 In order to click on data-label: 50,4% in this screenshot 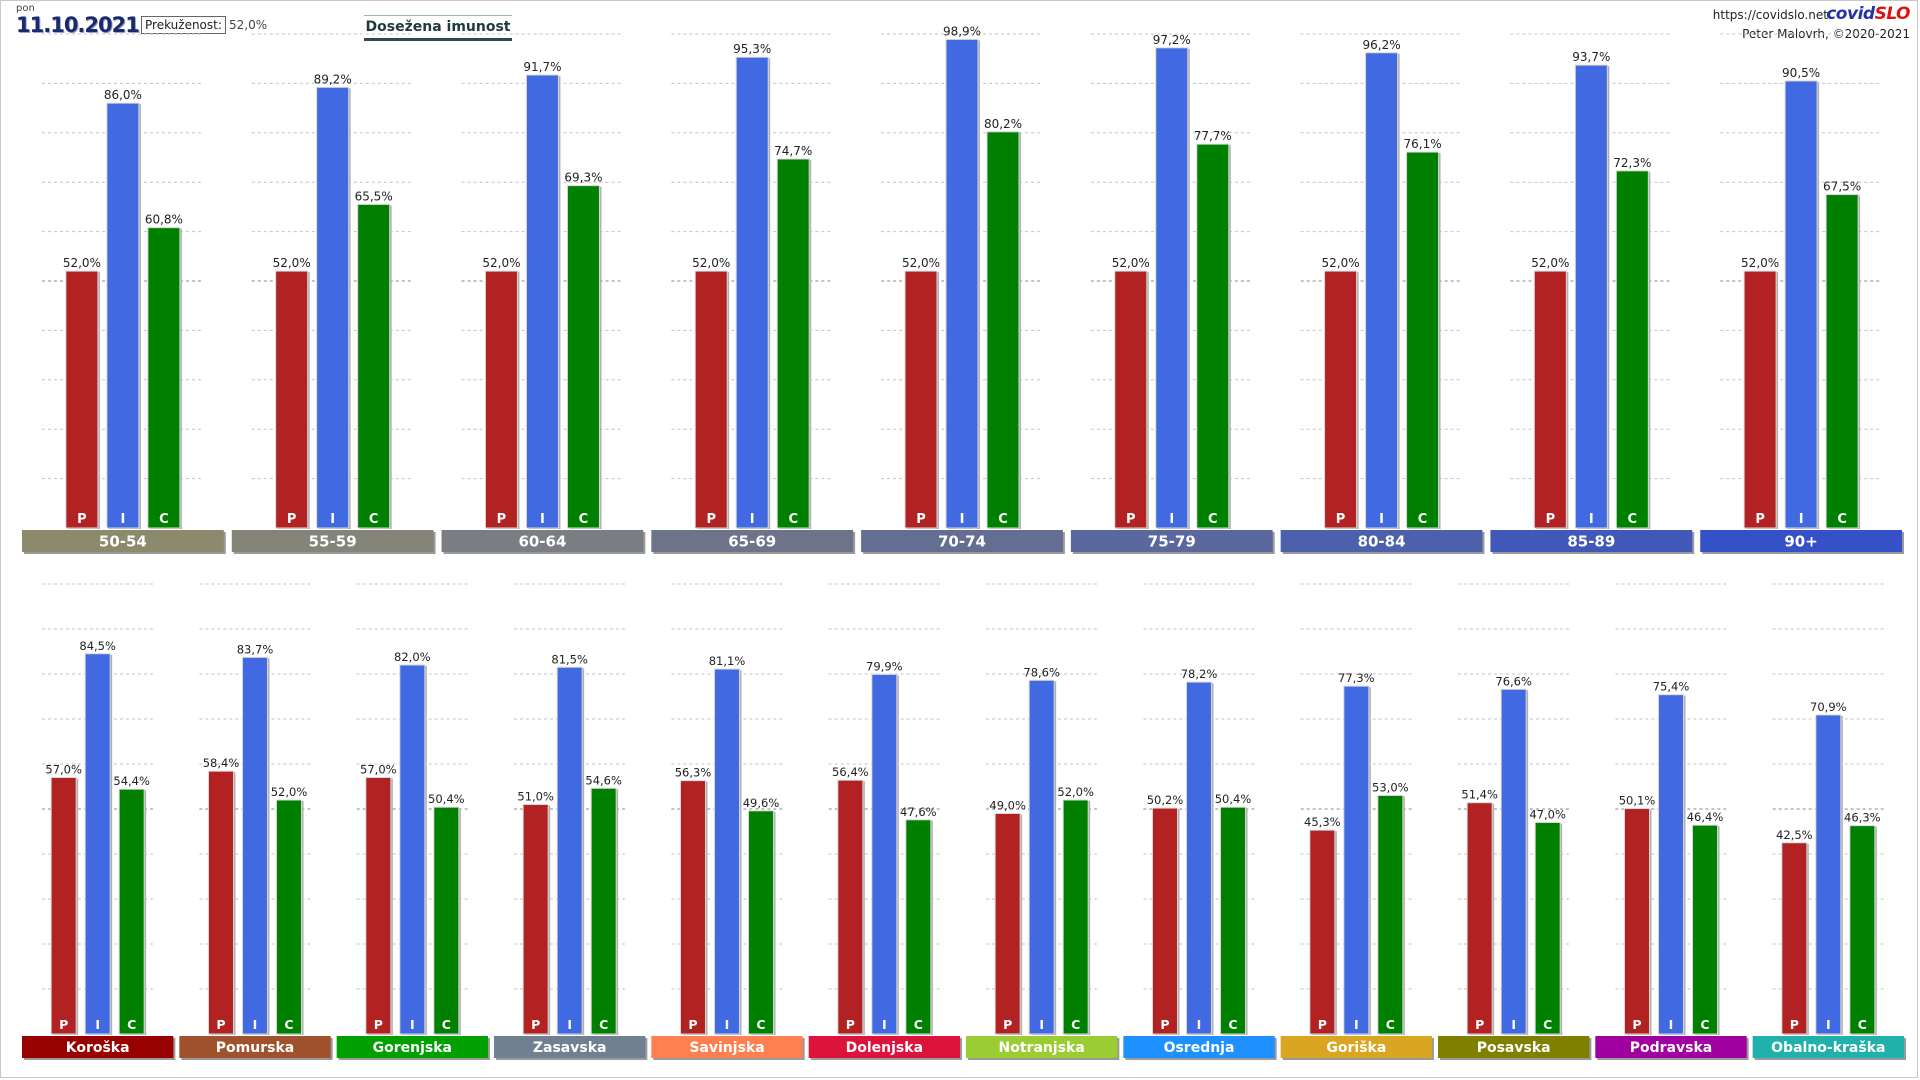, I will do `click(1233, 799)`.